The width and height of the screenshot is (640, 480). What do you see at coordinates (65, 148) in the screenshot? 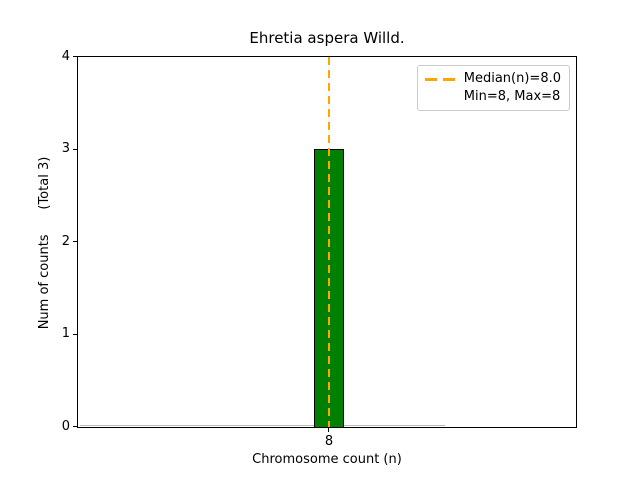
I see `y-tick-label-3: 3` at bounding box center [65, 148].